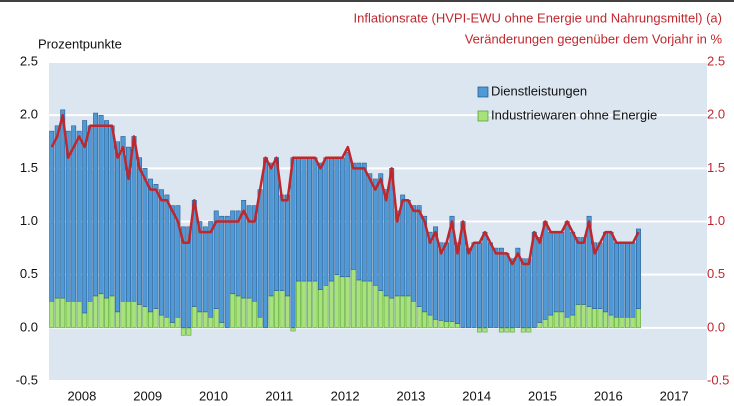 The image size is (734, 406). What do you see at coordinates (213, 395) in the screenshot?
I see `x-tick-label: 2010` at bounding box center [213, 395].